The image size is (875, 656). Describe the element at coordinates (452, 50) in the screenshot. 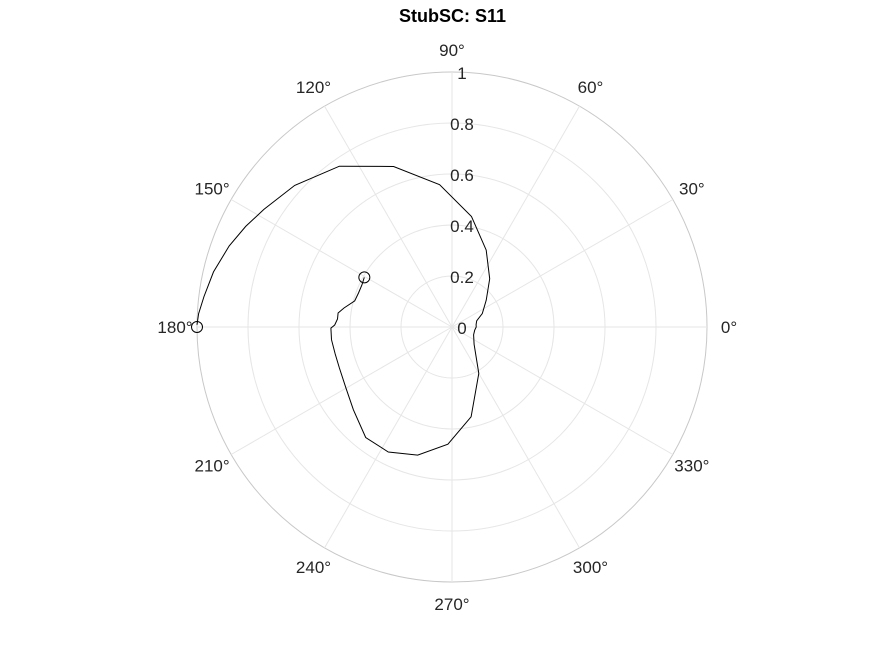

I see `theta-tick-label: 90°` at that location.